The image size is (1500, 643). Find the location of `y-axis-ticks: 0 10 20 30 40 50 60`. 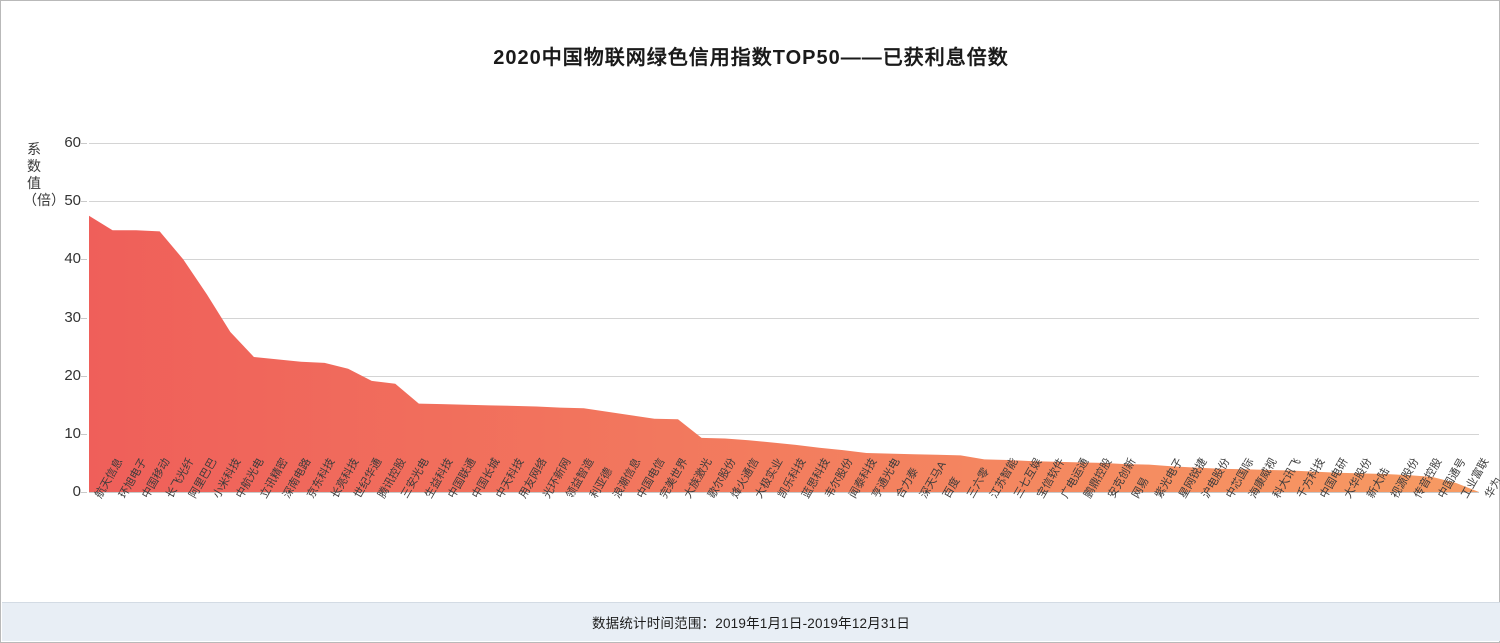

y-axis-ticks: 0 10 20 30 40 50 60 is located at coordinates (61, 317).